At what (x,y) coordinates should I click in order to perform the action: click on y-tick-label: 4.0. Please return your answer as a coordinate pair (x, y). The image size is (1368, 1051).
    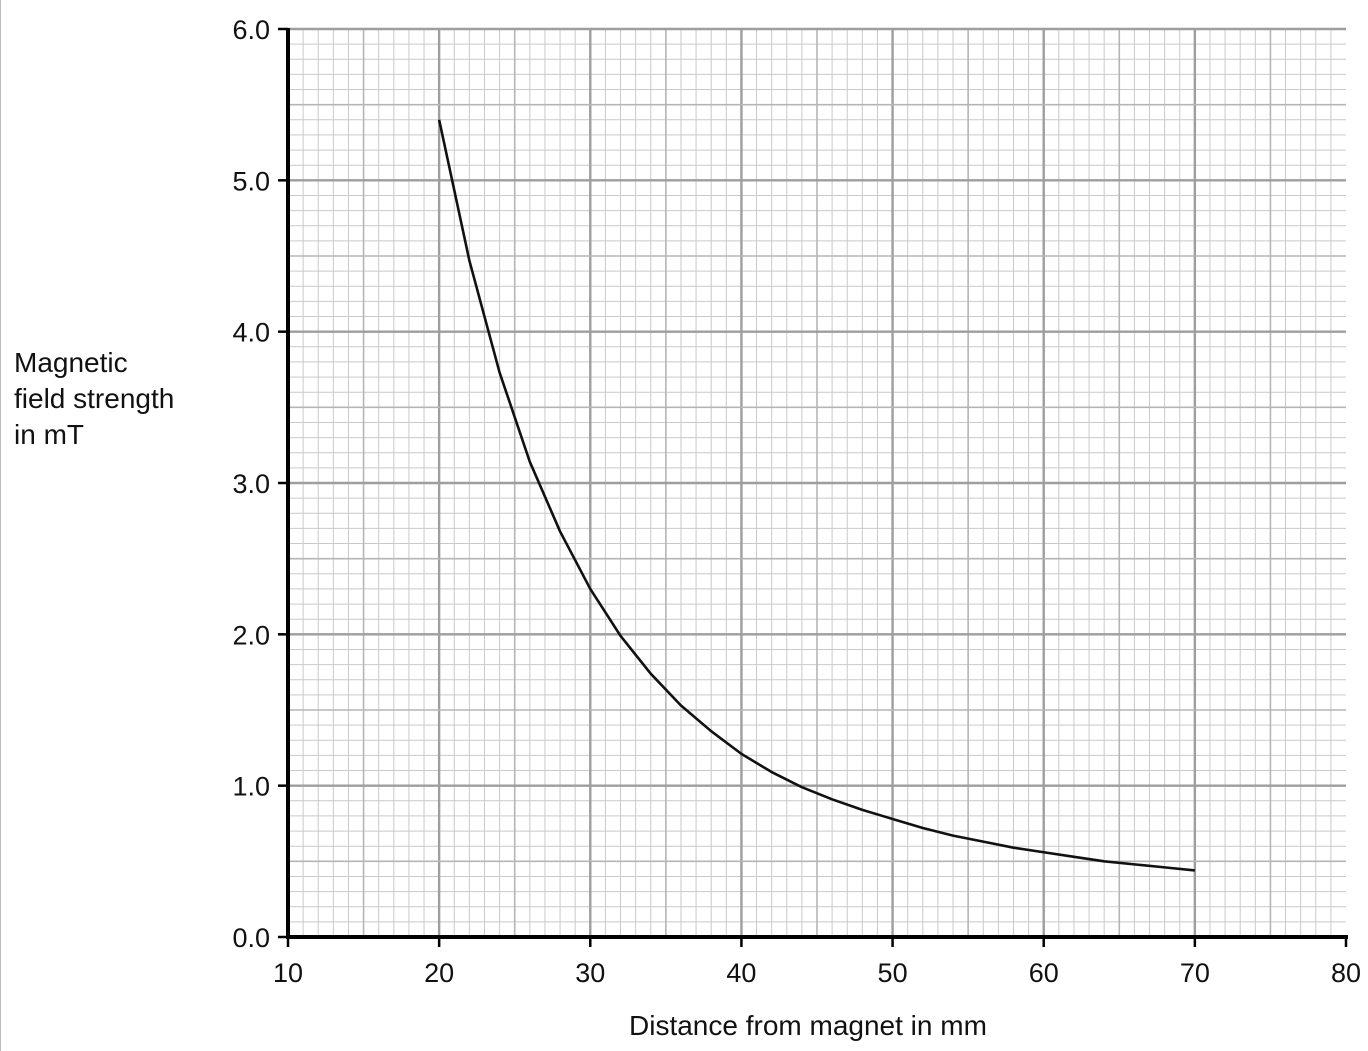
    Looking at the image, I should click on (251, 333).